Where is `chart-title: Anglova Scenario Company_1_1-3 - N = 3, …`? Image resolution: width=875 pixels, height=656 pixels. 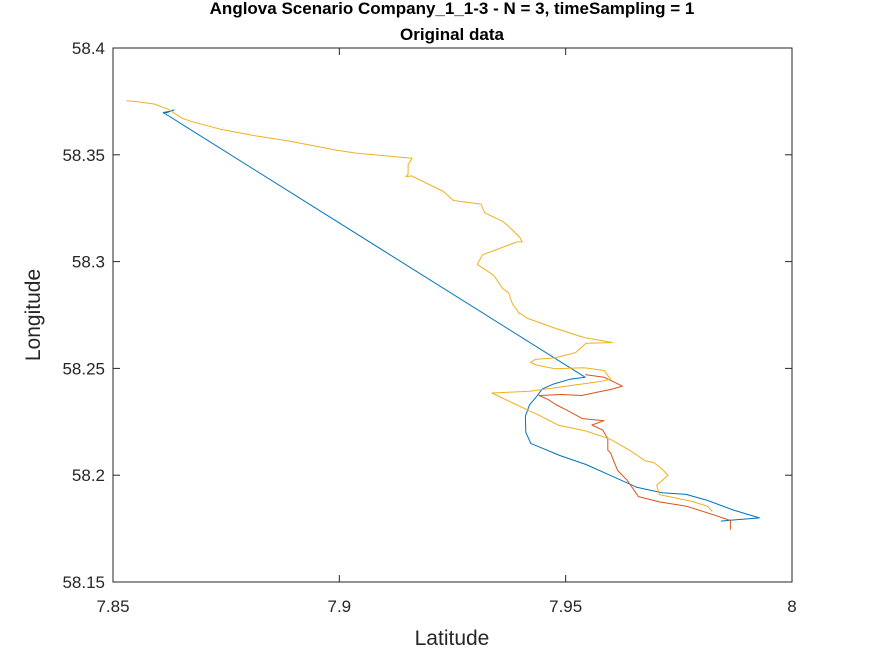
chart-title: Anglova Scenario Company_1_1-3 - N = 3, … is located at coordinates (452, 9).